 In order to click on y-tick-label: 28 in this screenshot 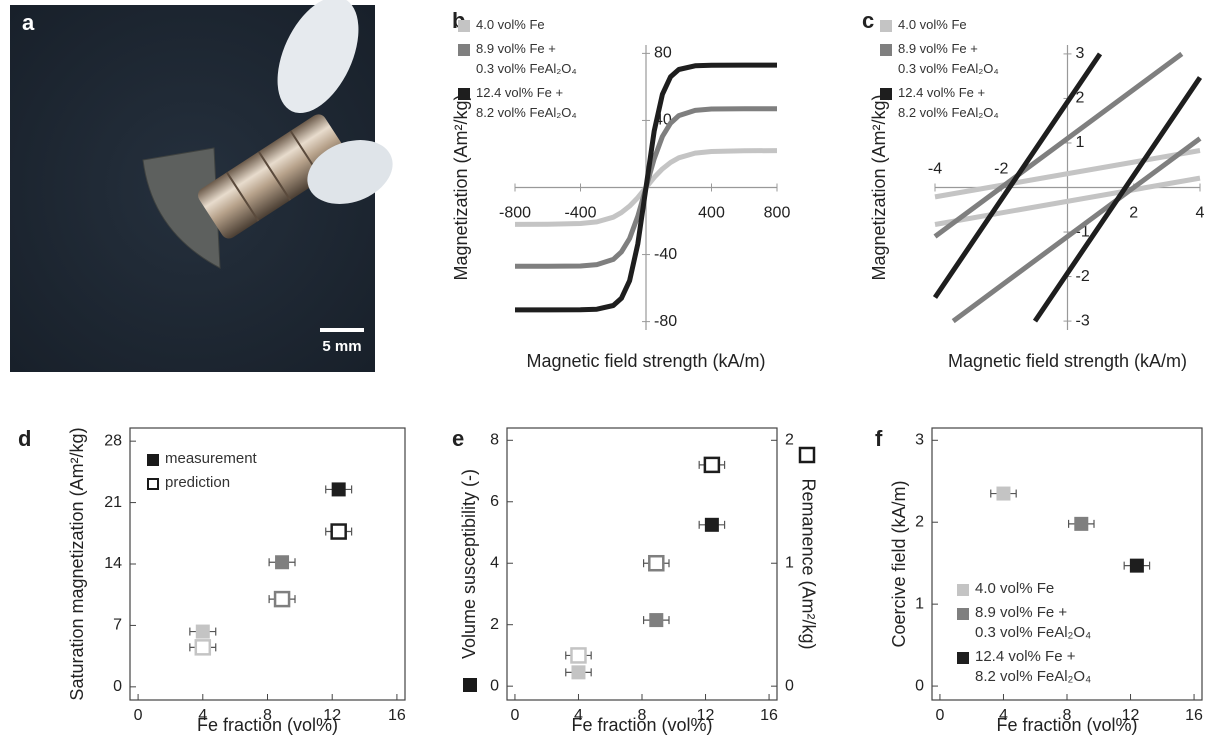, I will do `click(113, 440)`.